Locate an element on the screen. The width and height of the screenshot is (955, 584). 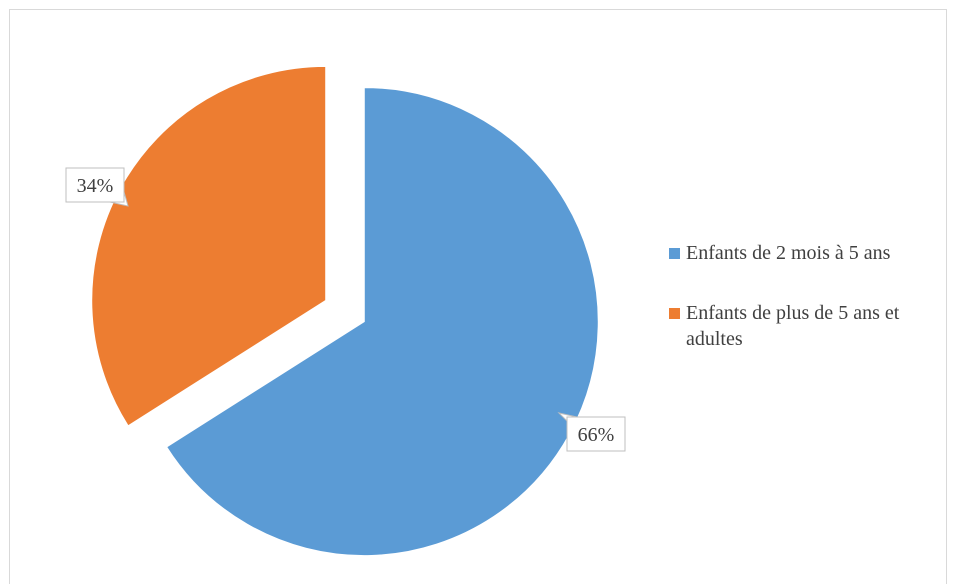
legend-label-1: Enfants de plus de 5 ans et adultes is located at coordinates (793, 326).